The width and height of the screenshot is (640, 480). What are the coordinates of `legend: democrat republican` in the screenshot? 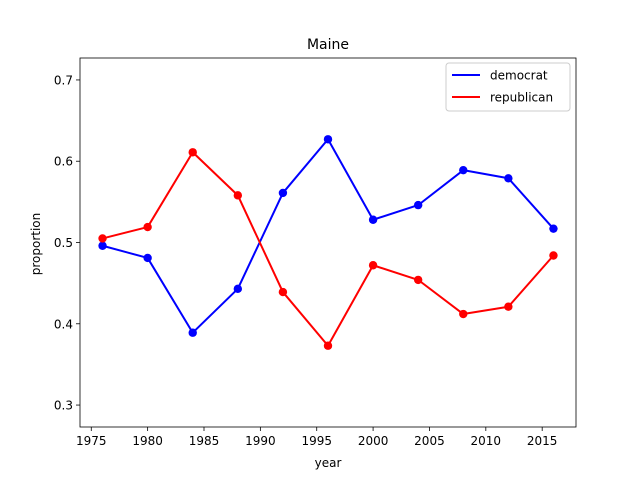 It's located at (508, 87).